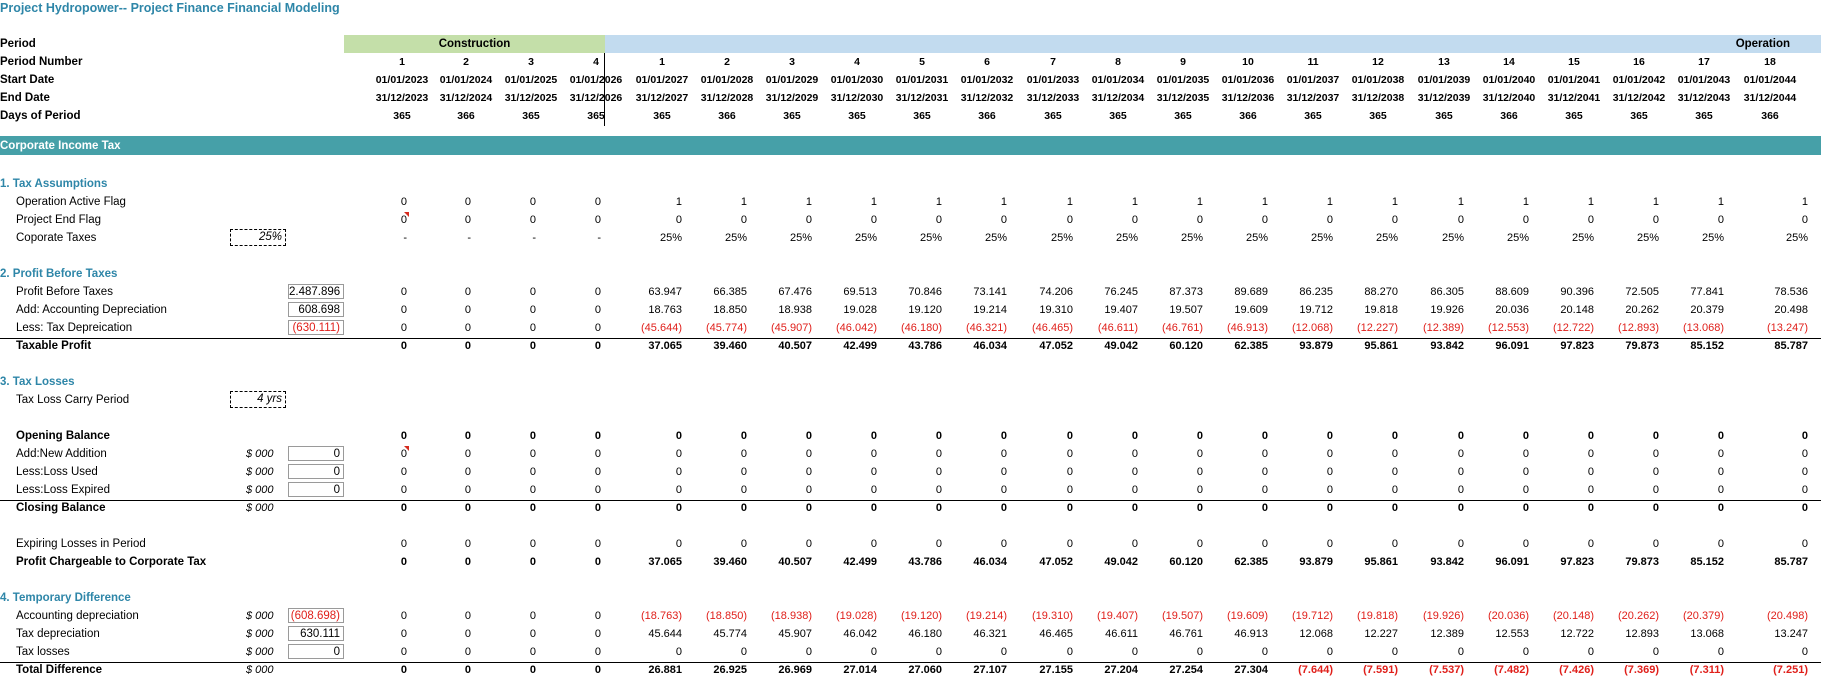 The height and width of the screenshot is (691, 1821). Describe the element at coordinates (59, 670) in the screenshot. I see `row-label: Total Difference` at that location.